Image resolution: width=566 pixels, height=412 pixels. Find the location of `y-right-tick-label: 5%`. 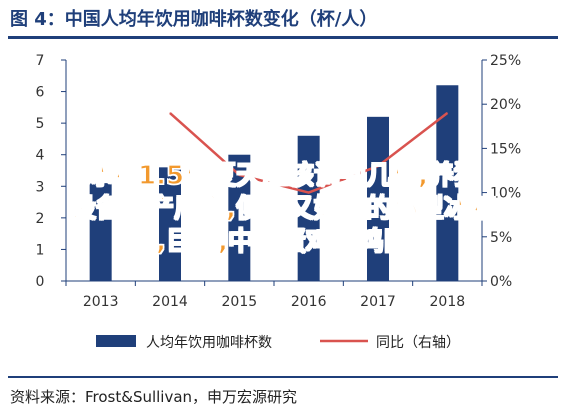

y-right-tick-label: 5% is located at coordinates (501, 238).